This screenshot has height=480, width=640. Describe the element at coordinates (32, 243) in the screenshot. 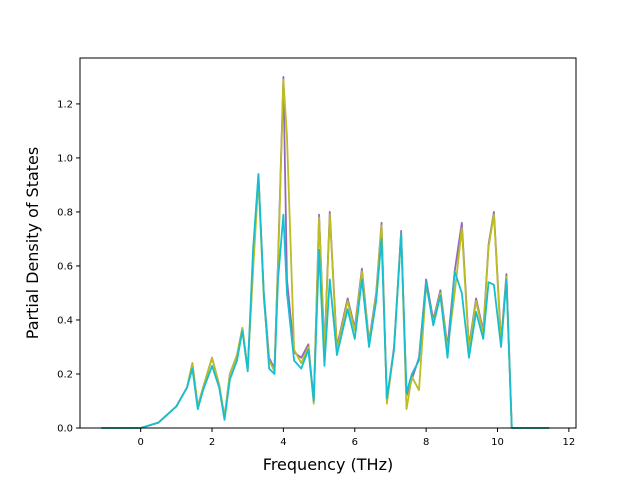

I see `y-axis-label: Partial Density of States` at that location.